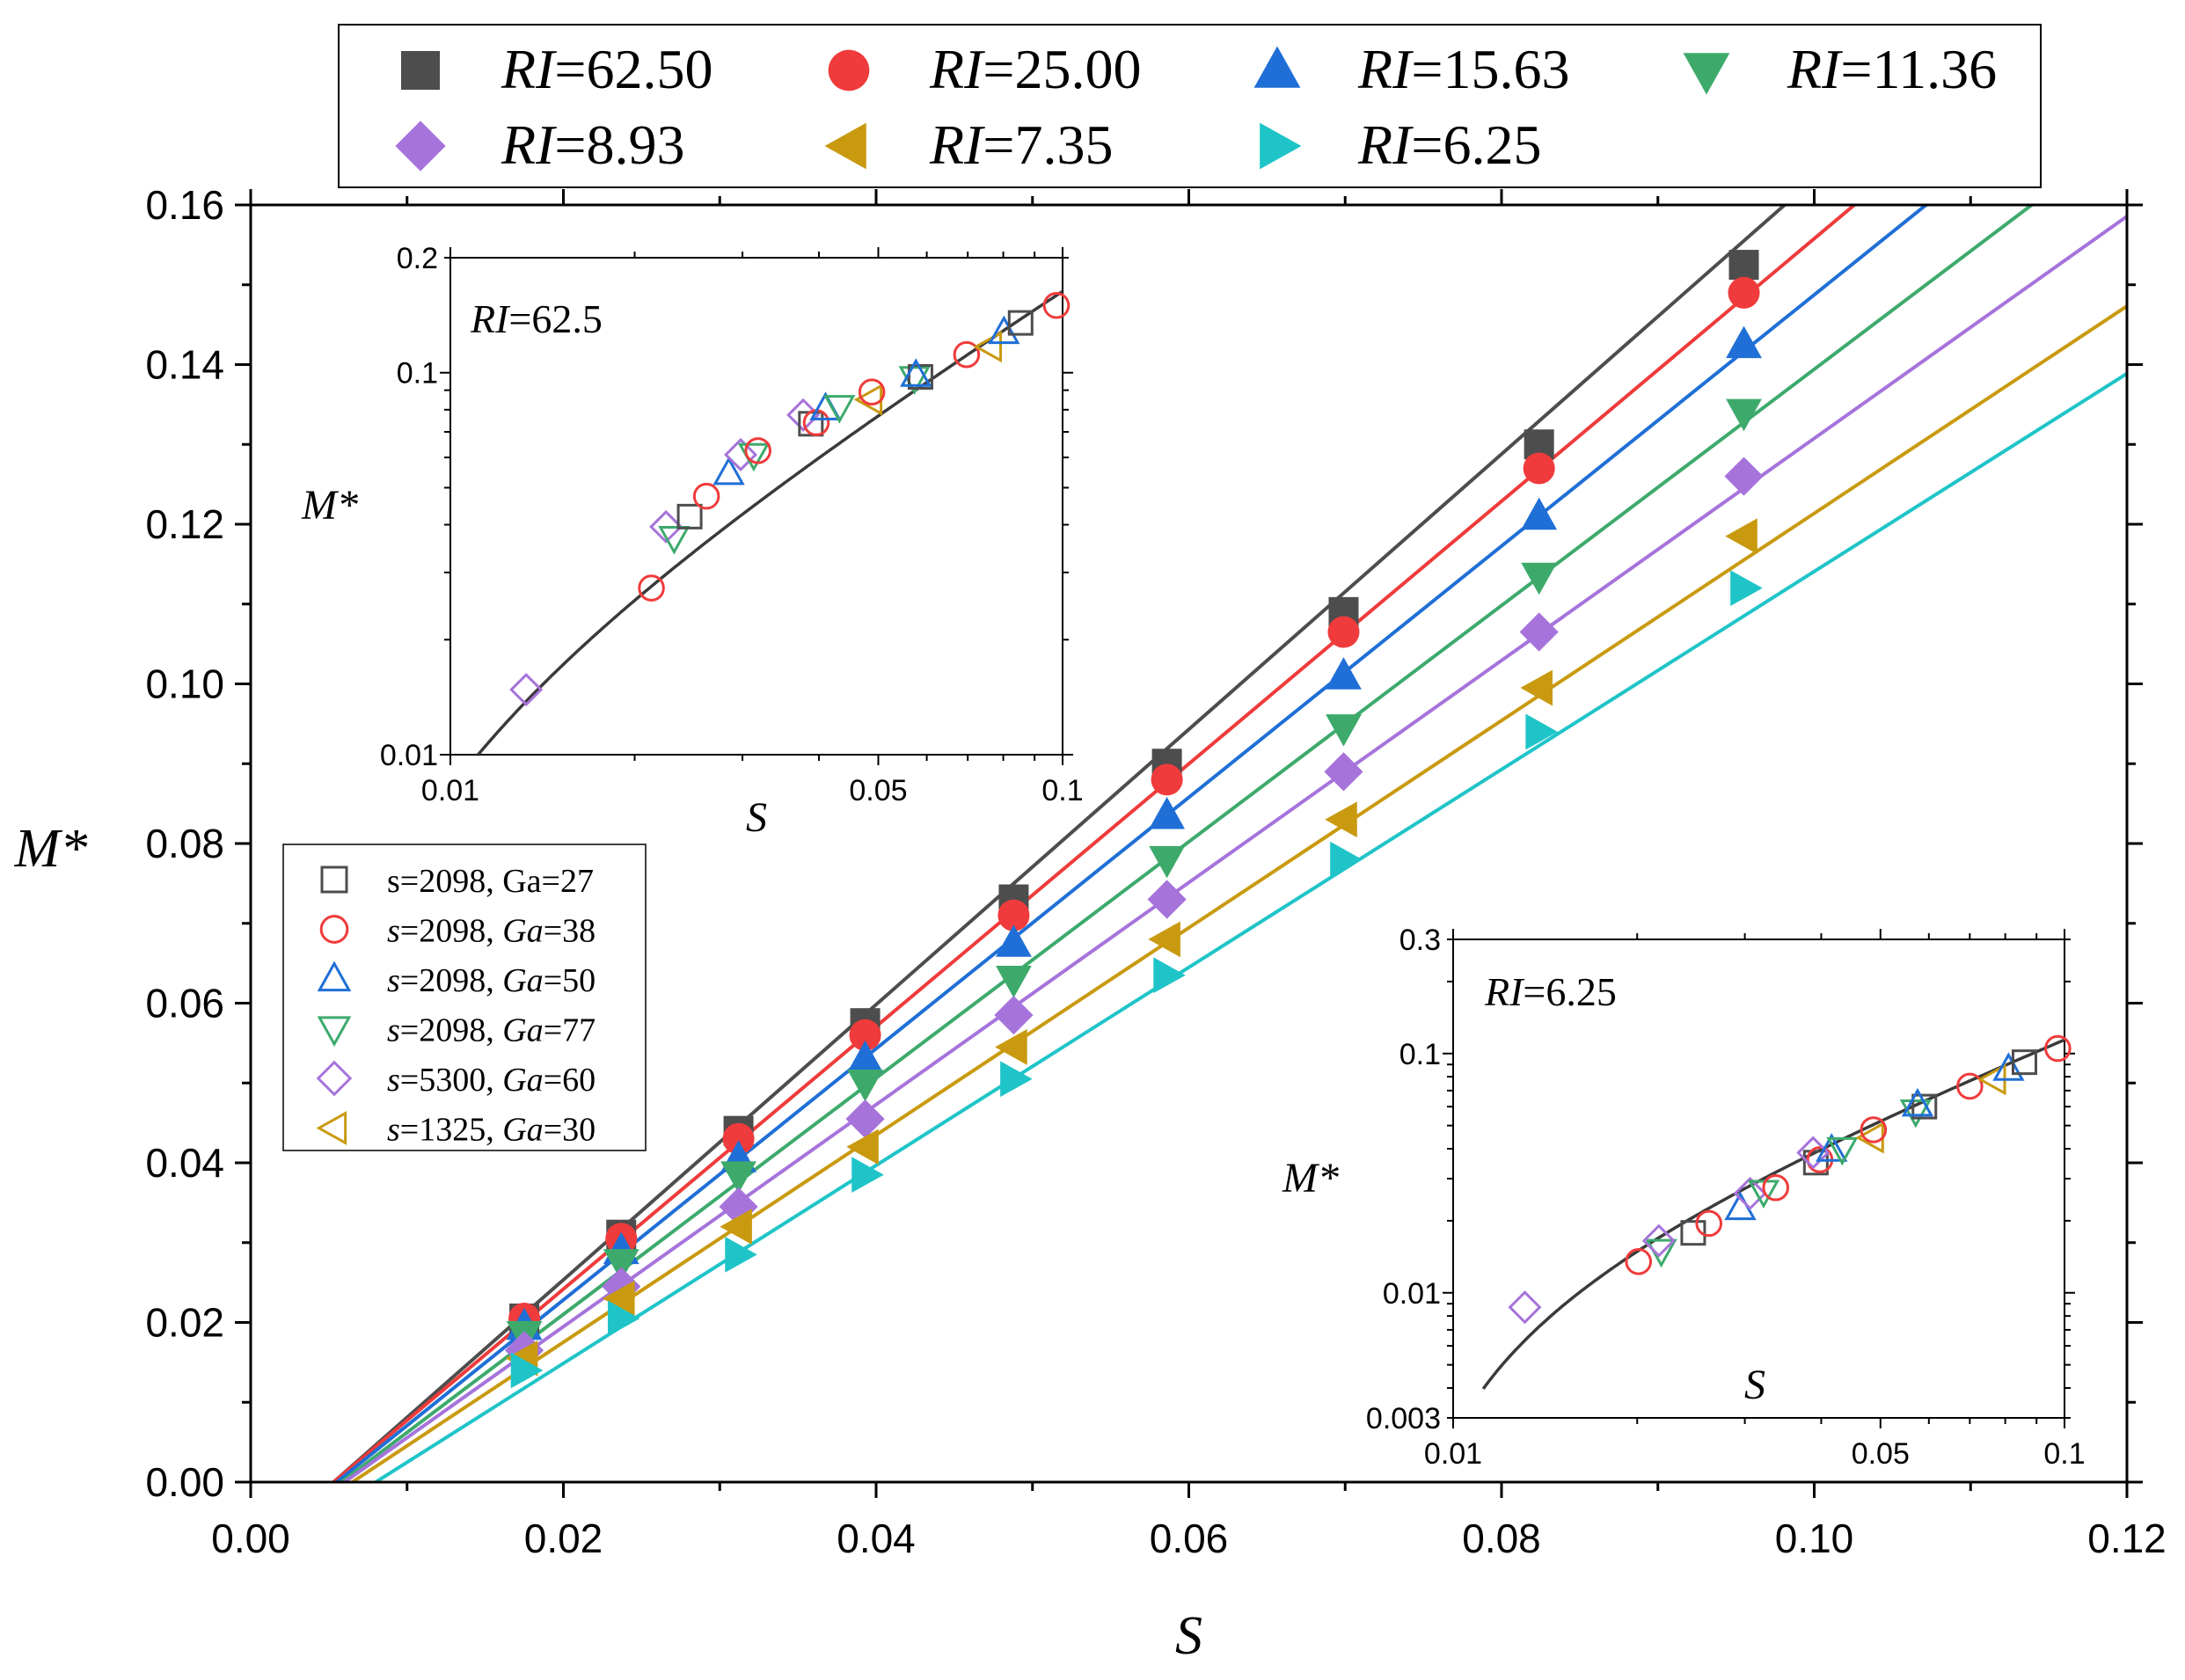 The height and width of the screenshot is (1680, 2185). What do you see at coordinates (334, 976) in the screenshot?
I see `case-marker-triangle-up` at bounding box center [334, 976].